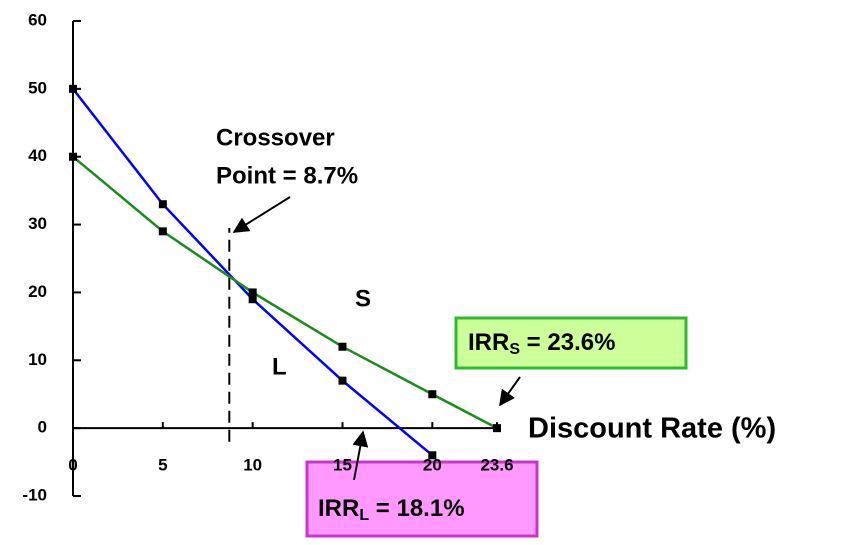 Image resolution: width=858 pixels, height=545 pixels. What do you see at coordinates (652, 429) in the screenshot?
I see `x-axis-title: Discount Rate (%)` at bounding box center [652, 429].